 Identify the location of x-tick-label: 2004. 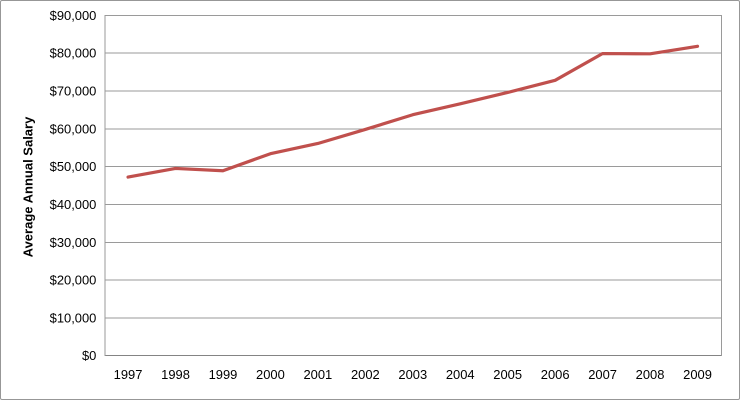
(460, 374).